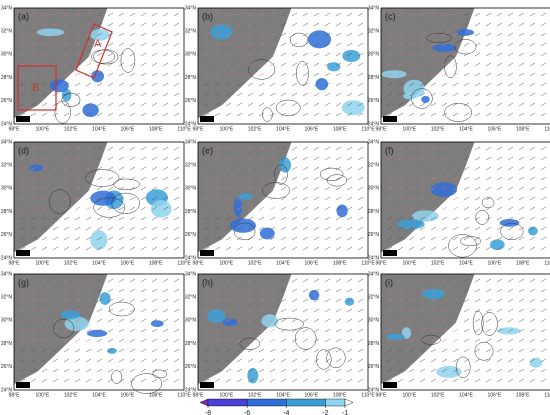 This screenshot has height=415, width=550. Describe the element at coordinates (306, 402) in the screenshot. I see `colorbar-segment` at that location.